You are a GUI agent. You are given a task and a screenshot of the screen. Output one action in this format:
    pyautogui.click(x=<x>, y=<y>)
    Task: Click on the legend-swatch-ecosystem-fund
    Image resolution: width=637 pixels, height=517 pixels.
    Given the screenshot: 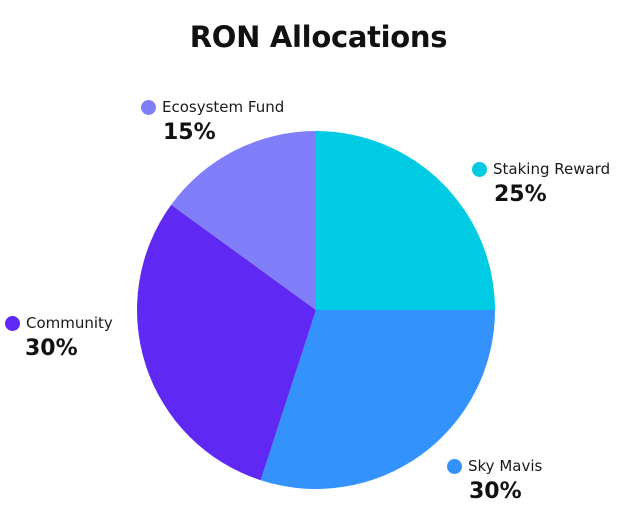 What is the action you would take?
    pyautogui.click(x=148, y=107)
    